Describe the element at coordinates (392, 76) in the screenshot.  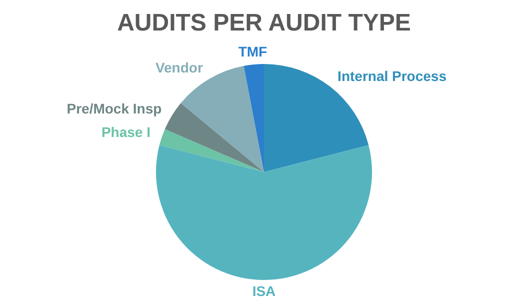
I see `slice-label: Internal Process` at that location.